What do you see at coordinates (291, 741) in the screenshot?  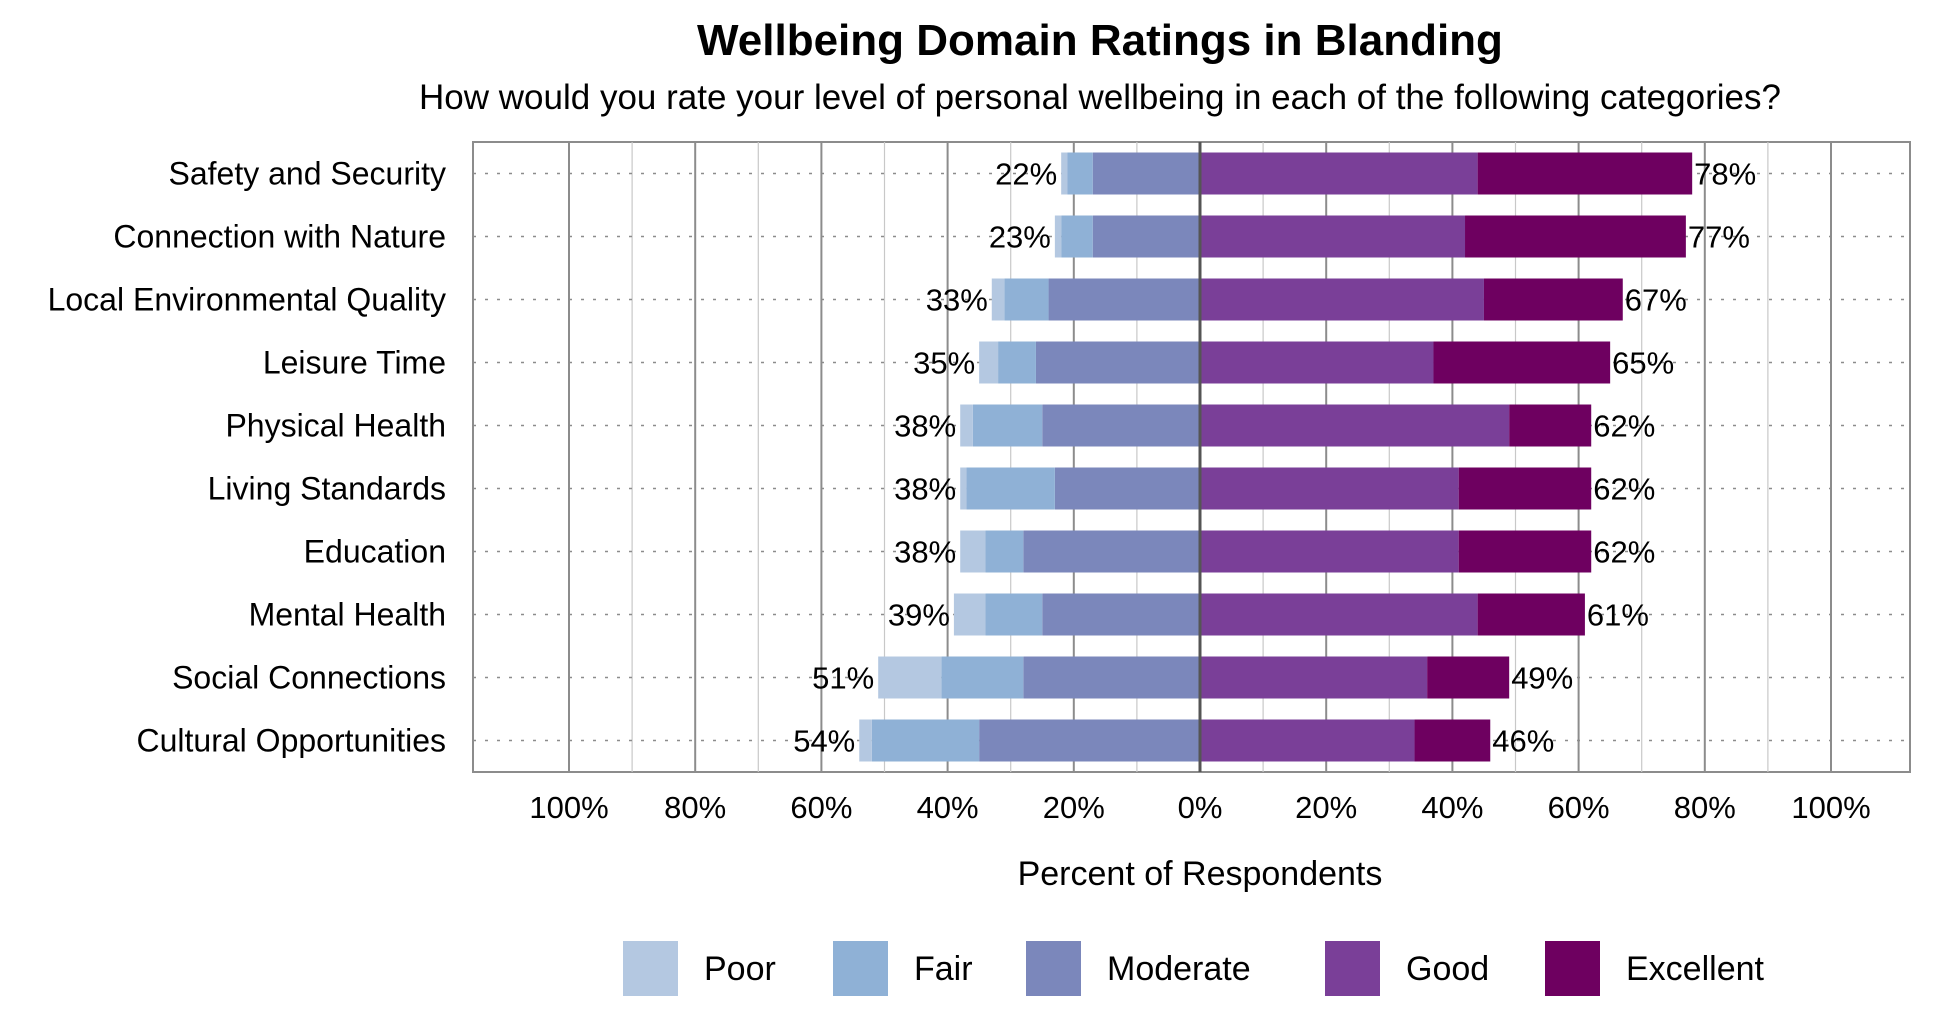 I see `category-label: Cultural Opportunities` at bounding box center [291, 741].